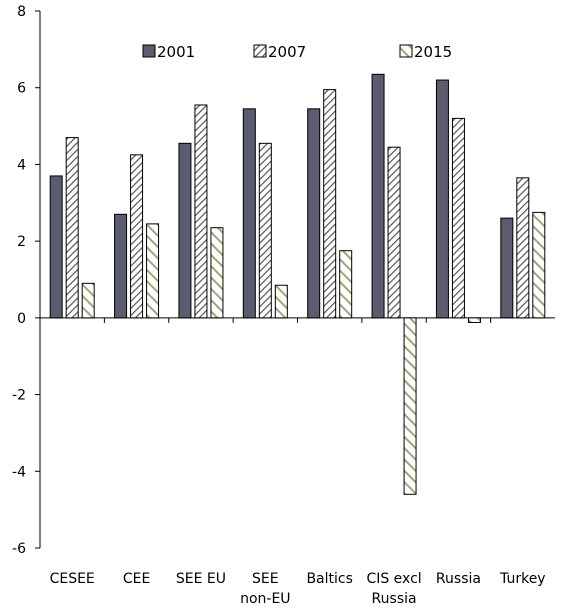 The height and width of the screenshot is (615, 561). What do you see at coordinates (265, 230) in the screenshot?
I see `bar-2007-see-non-eu` at bounding box center [265, 230].